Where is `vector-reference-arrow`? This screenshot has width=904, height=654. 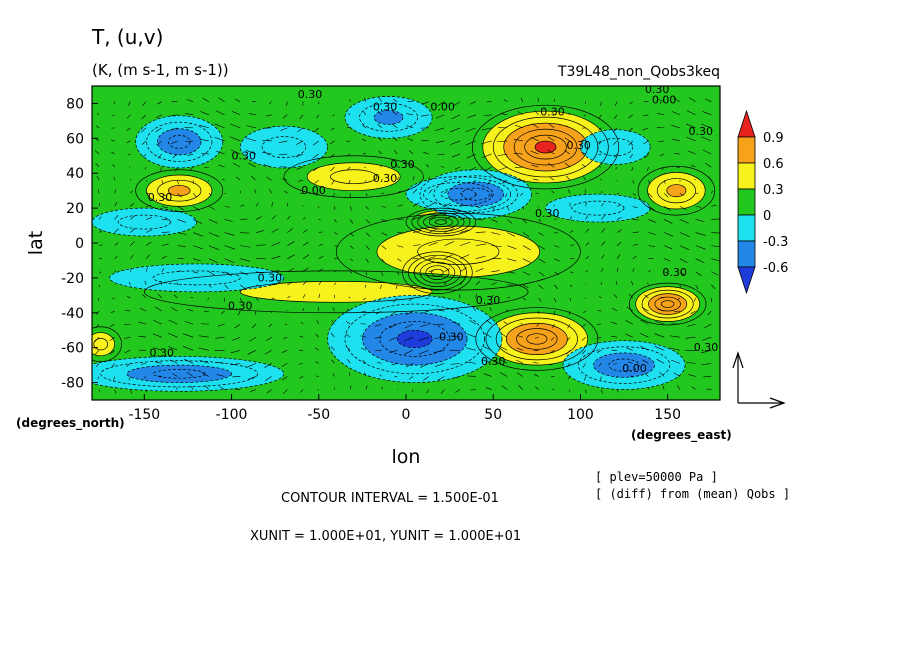
vector-reference-arrow is located at coordinates (759, 380).